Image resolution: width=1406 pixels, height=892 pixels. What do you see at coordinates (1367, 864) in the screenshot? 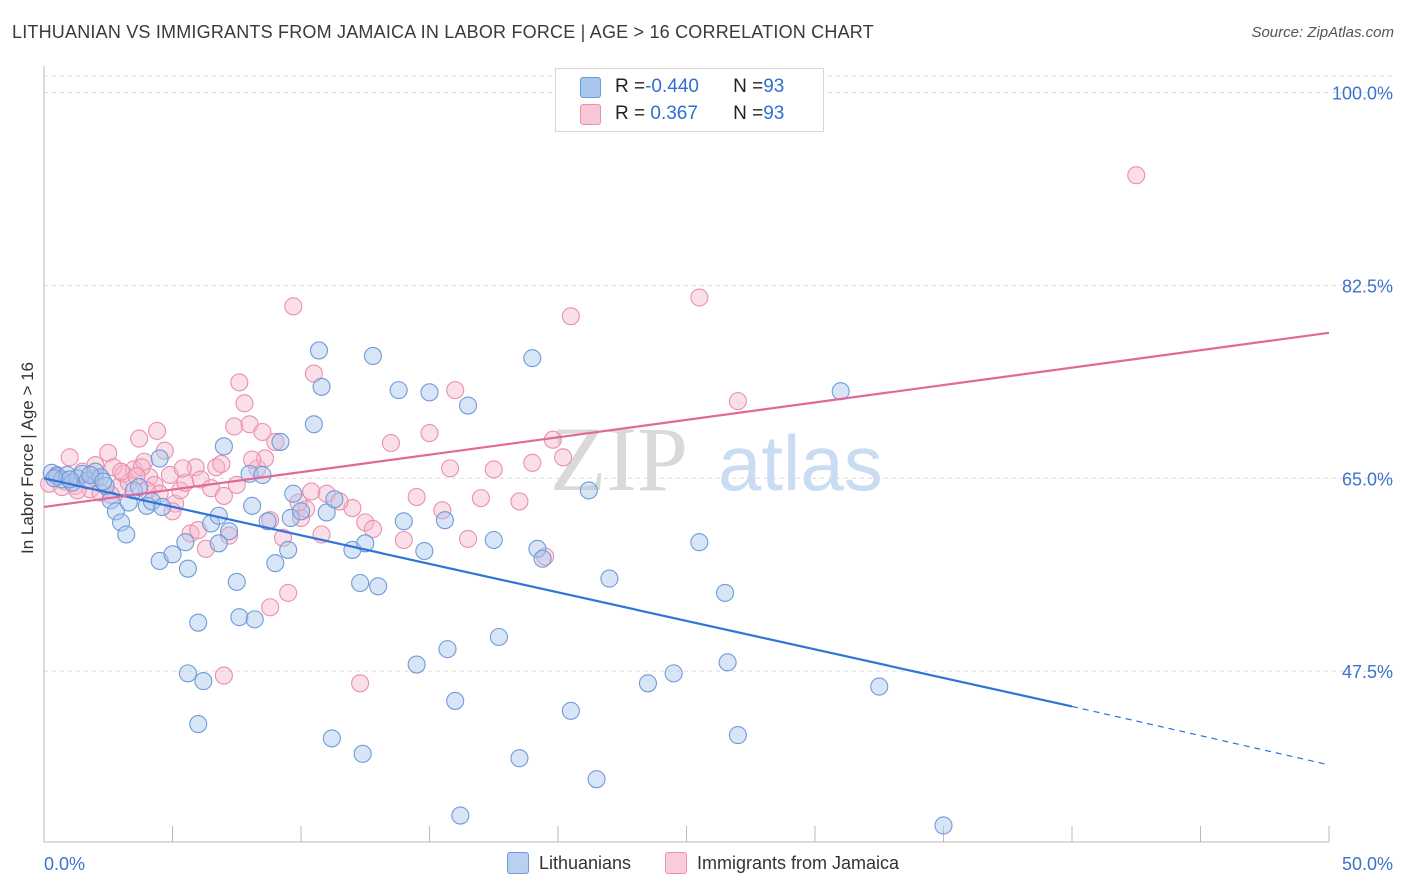
I see `x-tick-label: 50.0%` at bounding box center [1367, 864].